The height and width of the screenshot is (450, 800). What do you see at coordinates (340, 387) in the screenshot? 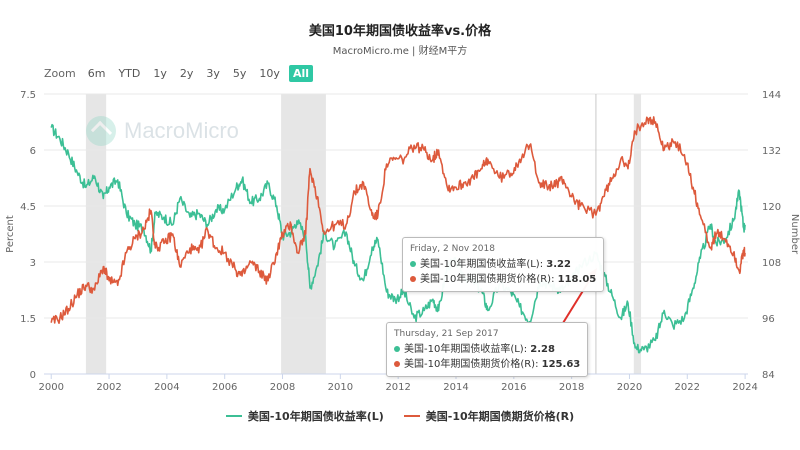
I see `x-tick-label: 2010` at bounding box center [340, 387].